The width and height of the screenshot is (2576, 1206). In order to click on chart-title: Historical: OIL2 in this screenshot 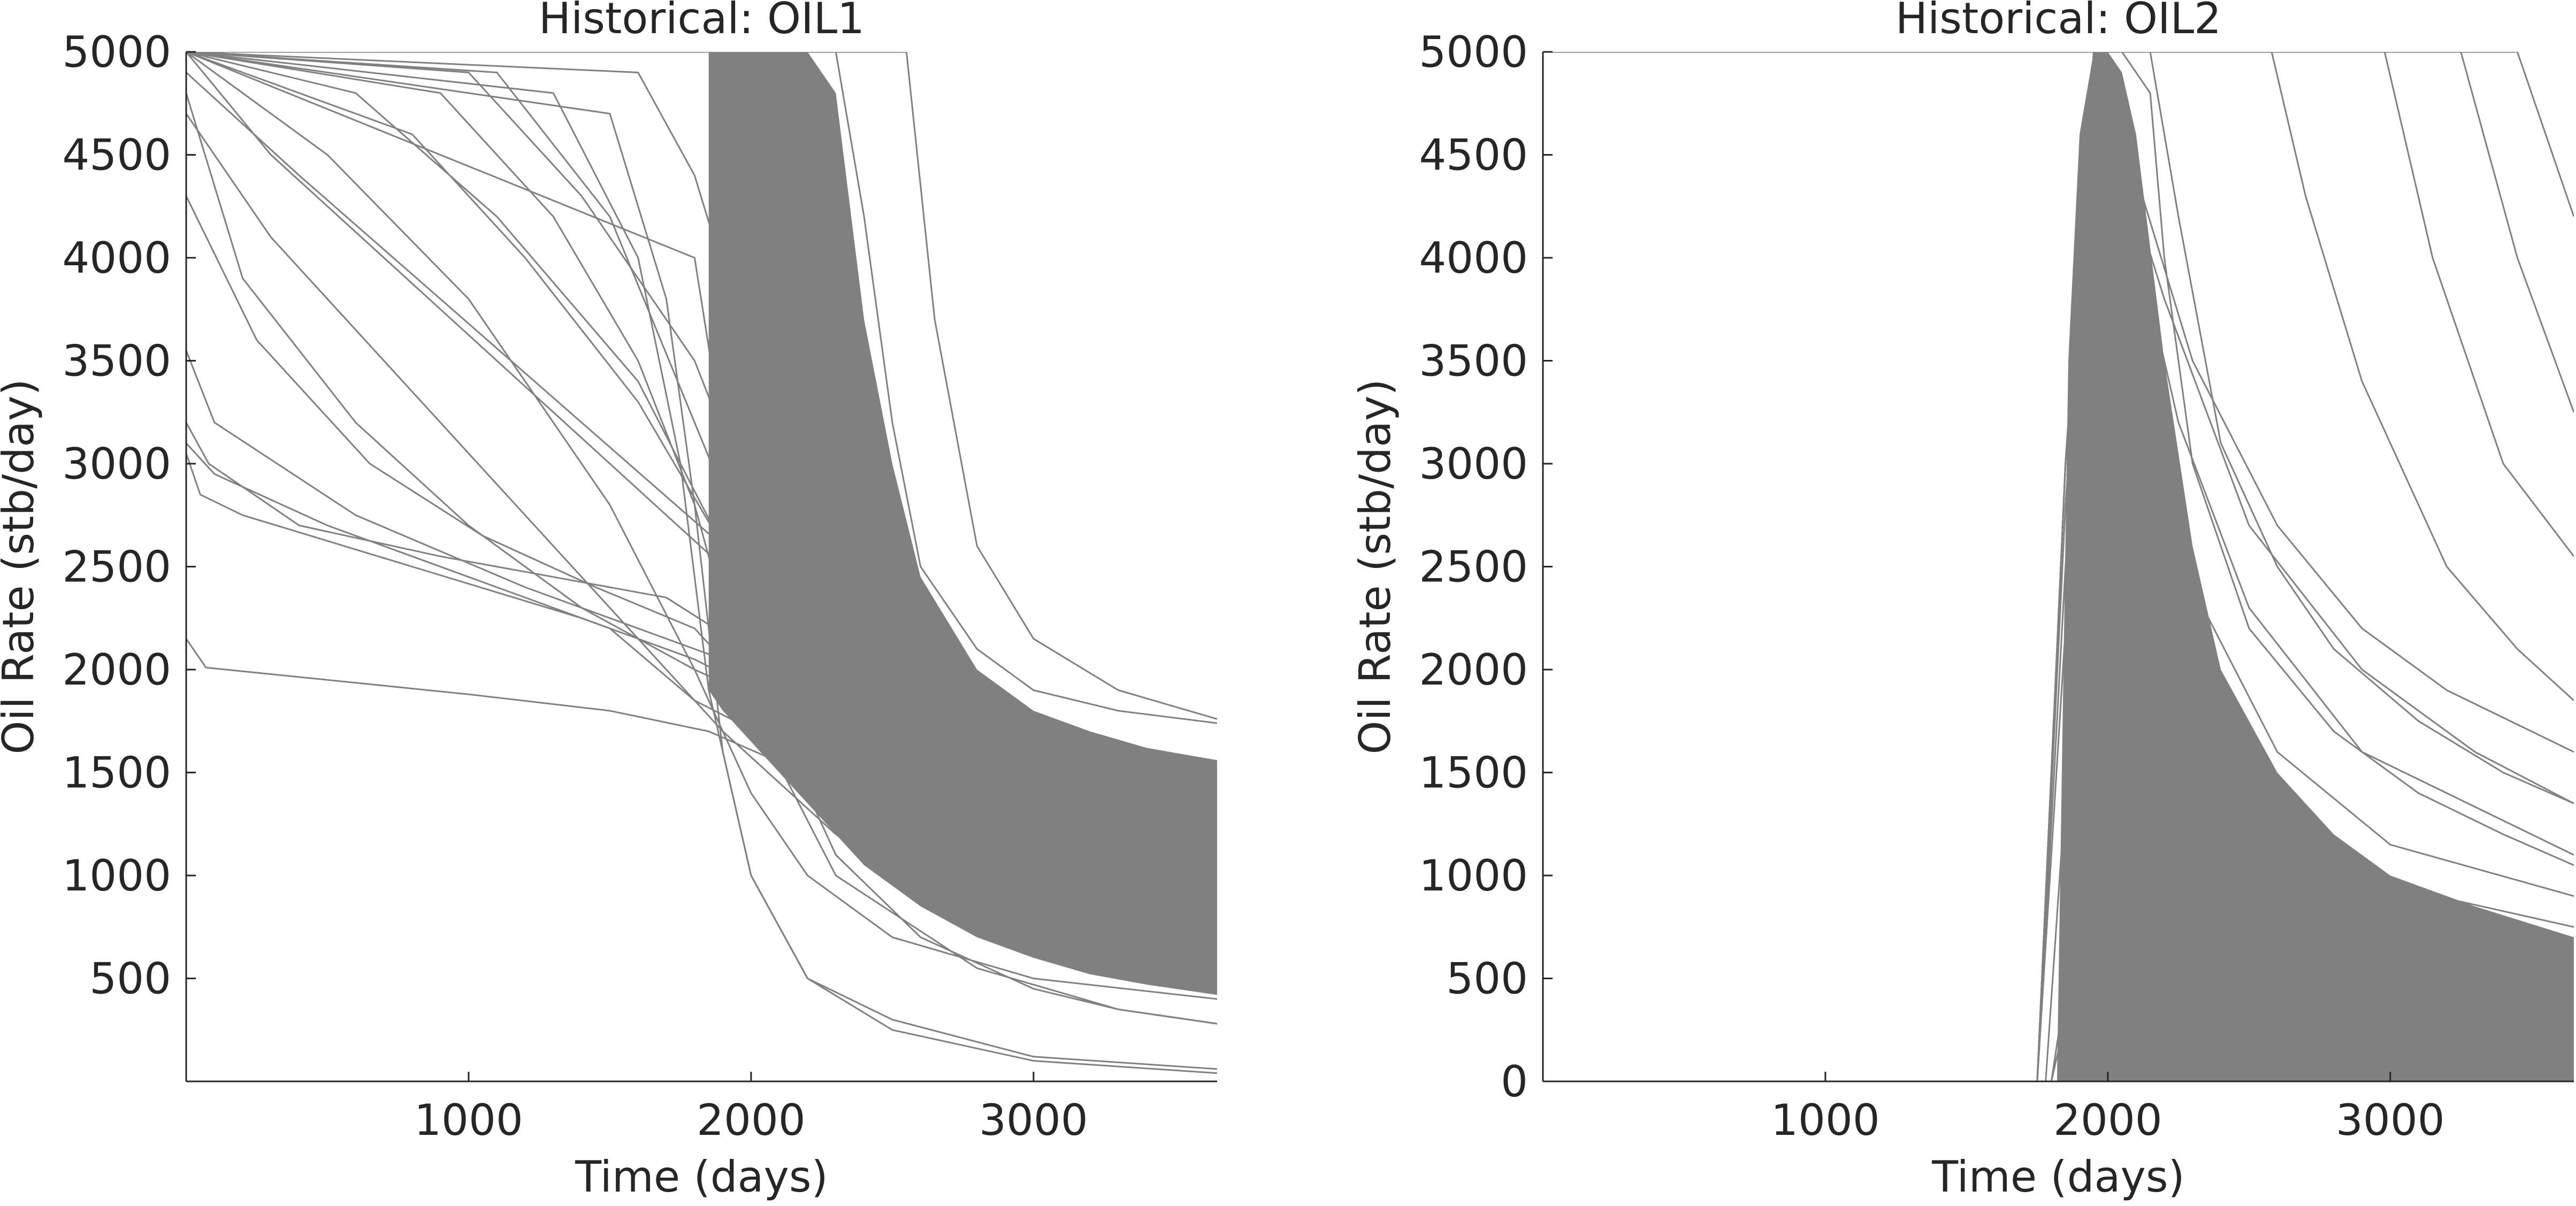, I will do `click(2058, 21)`.